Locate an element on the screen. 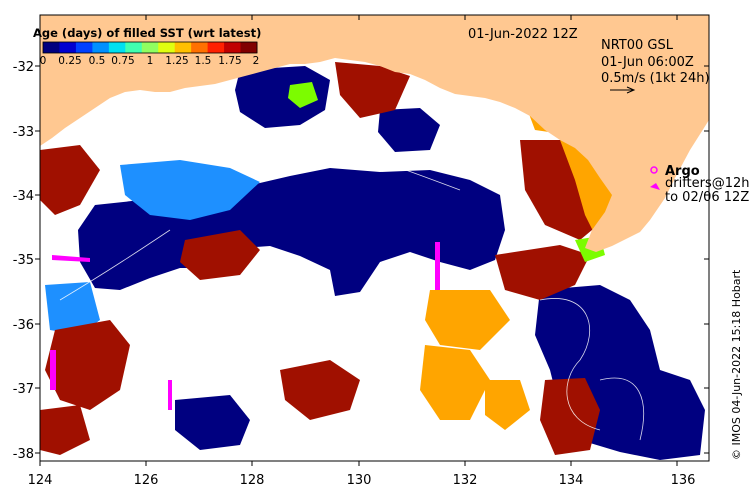 Image resolution: width=750 pixels, height=496 pixels. valid-time-label: 01-Jun 06:00Z is located at coordinates (647, 62).